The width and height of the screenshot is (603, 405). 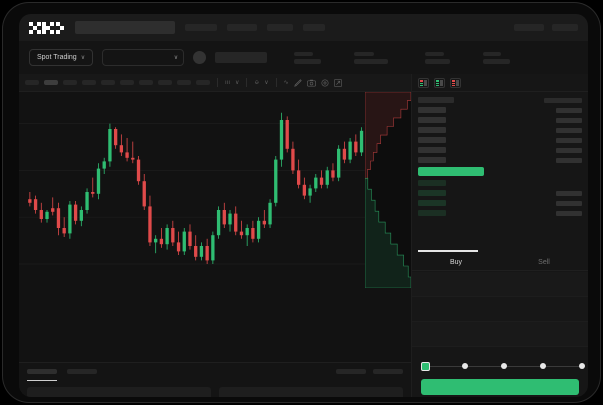 What do you see at coordinates (257, 82) in the screenshot?
I see `chart-type-icon: ⎉` at bounding box center [257, 82].